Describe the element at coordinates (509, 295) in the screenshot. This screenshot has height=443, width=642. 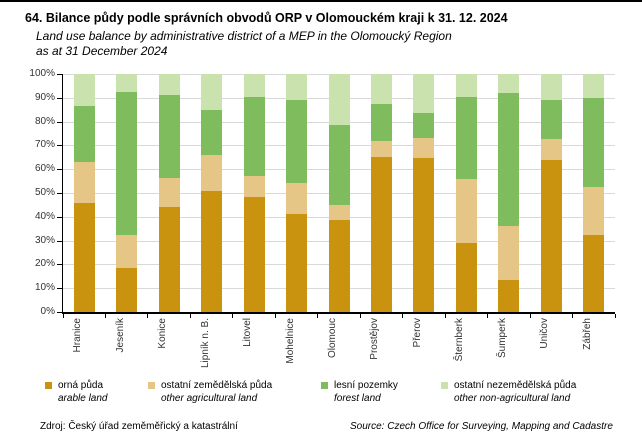
I see `bar-segment-arable-land--umperk` at that location.